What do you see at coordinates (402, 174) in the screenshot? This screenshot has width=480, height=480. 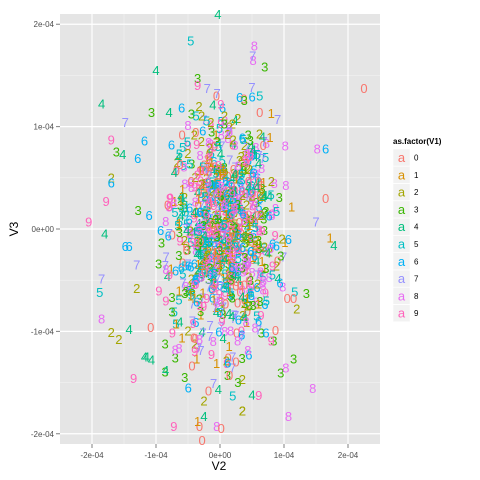 I see `legend-key-glyph: a` at bounding box center [402, 174].